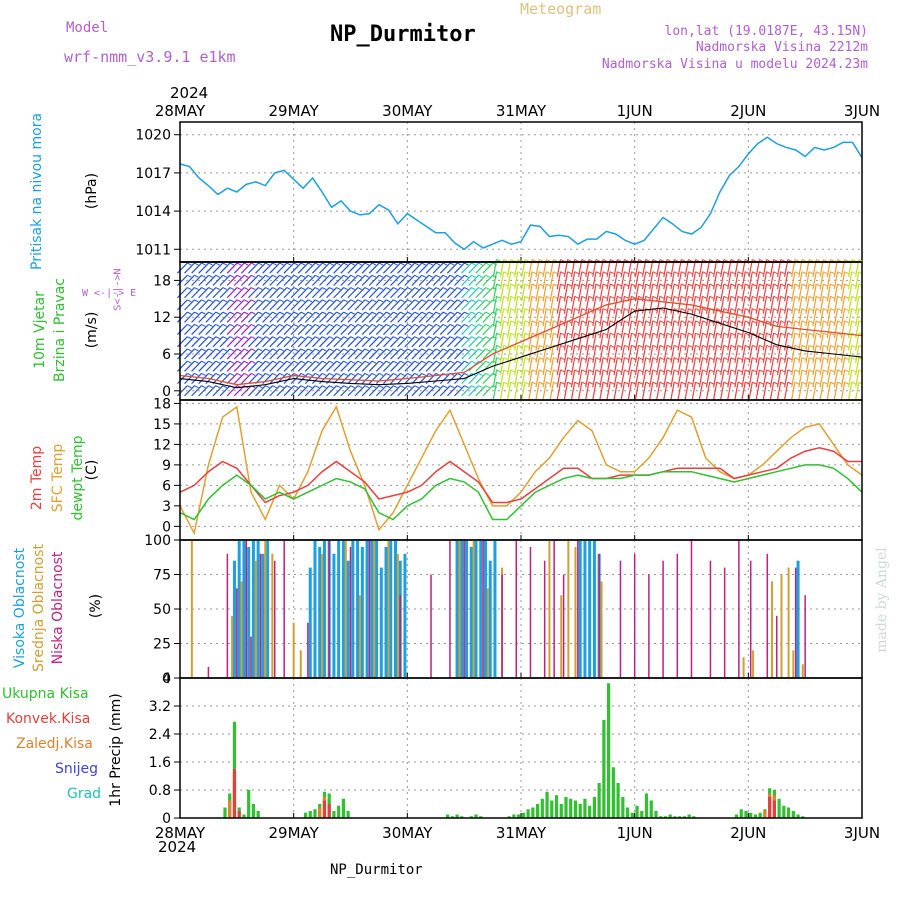  Describe the element at coordinates (225, 812) in the screenshot. I see `precip-total-bar` at that location.